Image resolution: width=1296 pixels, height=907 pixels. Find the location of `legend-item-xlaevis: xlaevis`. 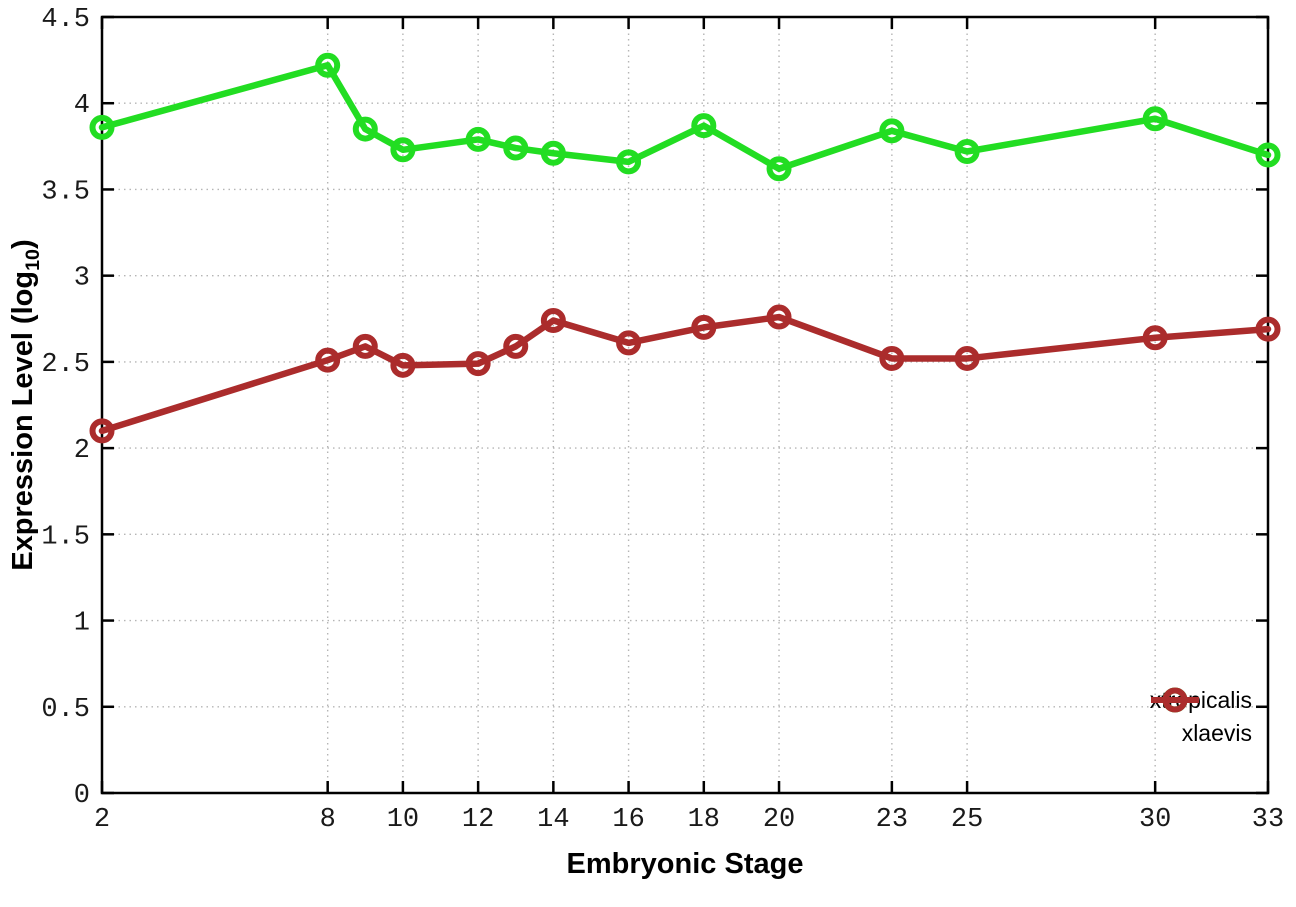

legend-item-xlaevis: xlaevis is located at coordinates (1206, 718).